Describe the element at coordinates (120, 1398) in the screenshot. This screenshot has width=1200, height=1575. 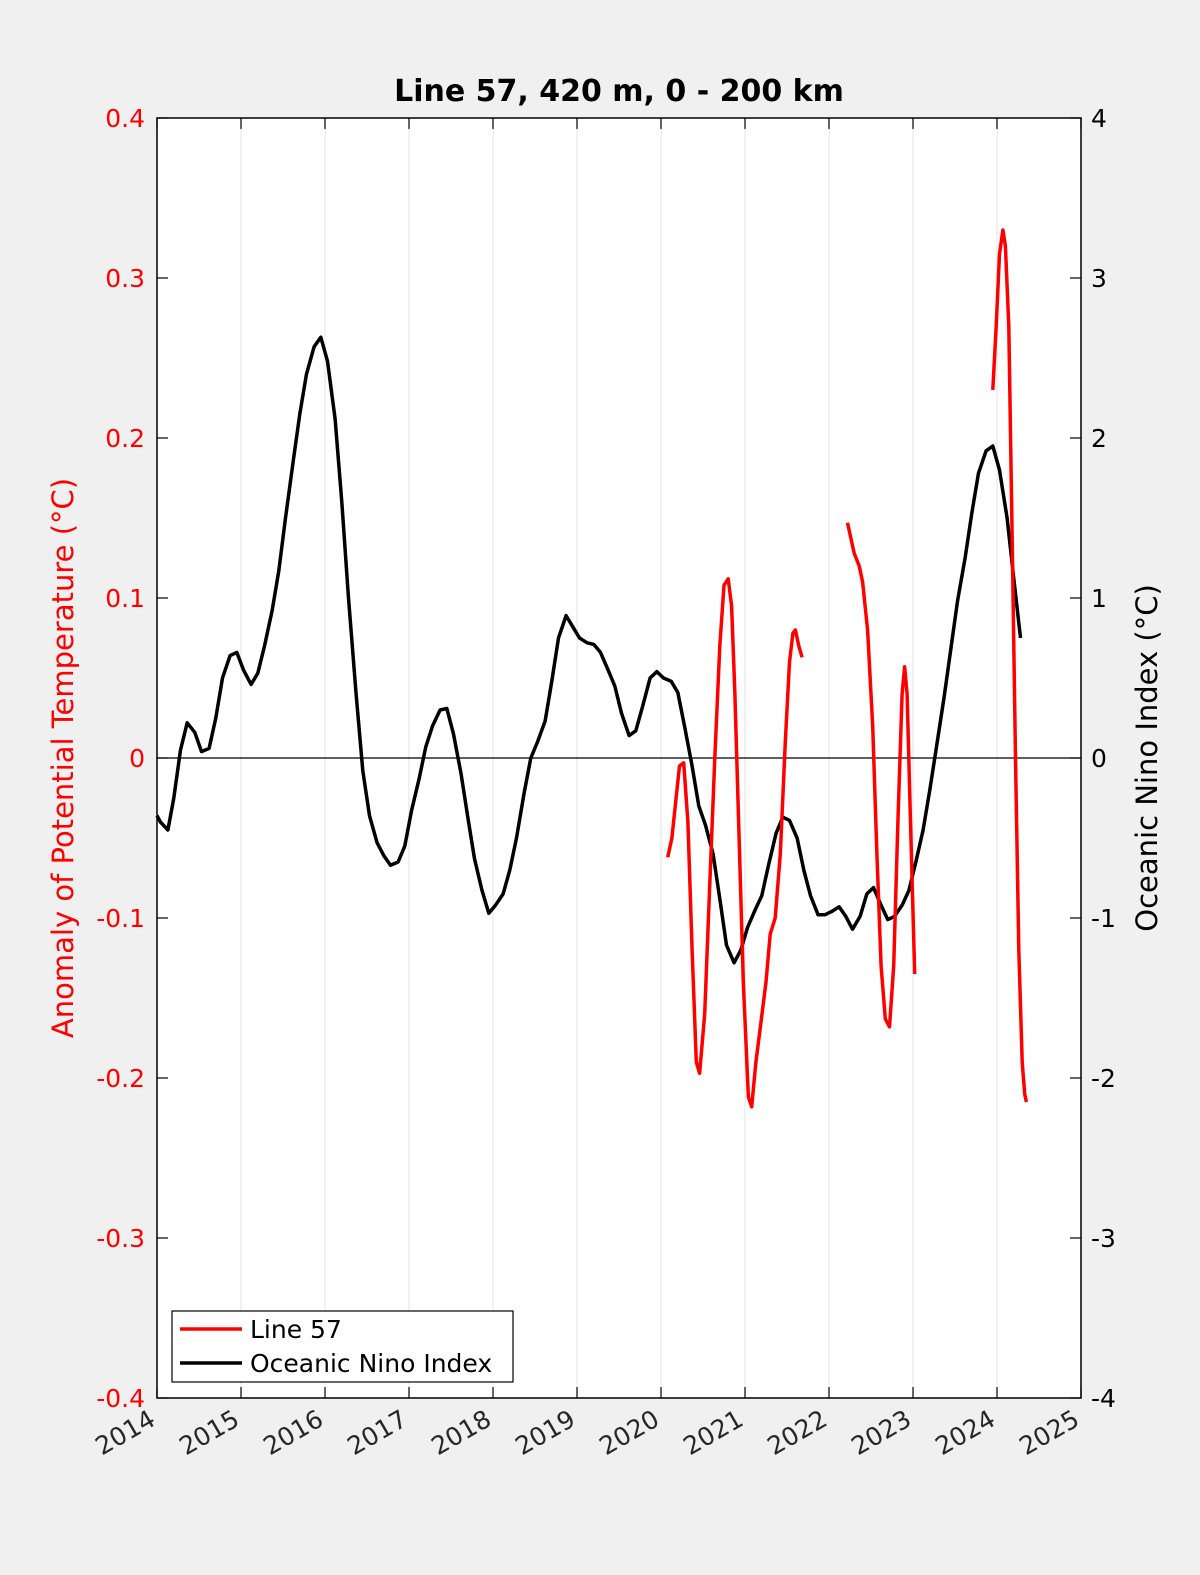
I see `y-left-tick-label: -0.4` at that location.